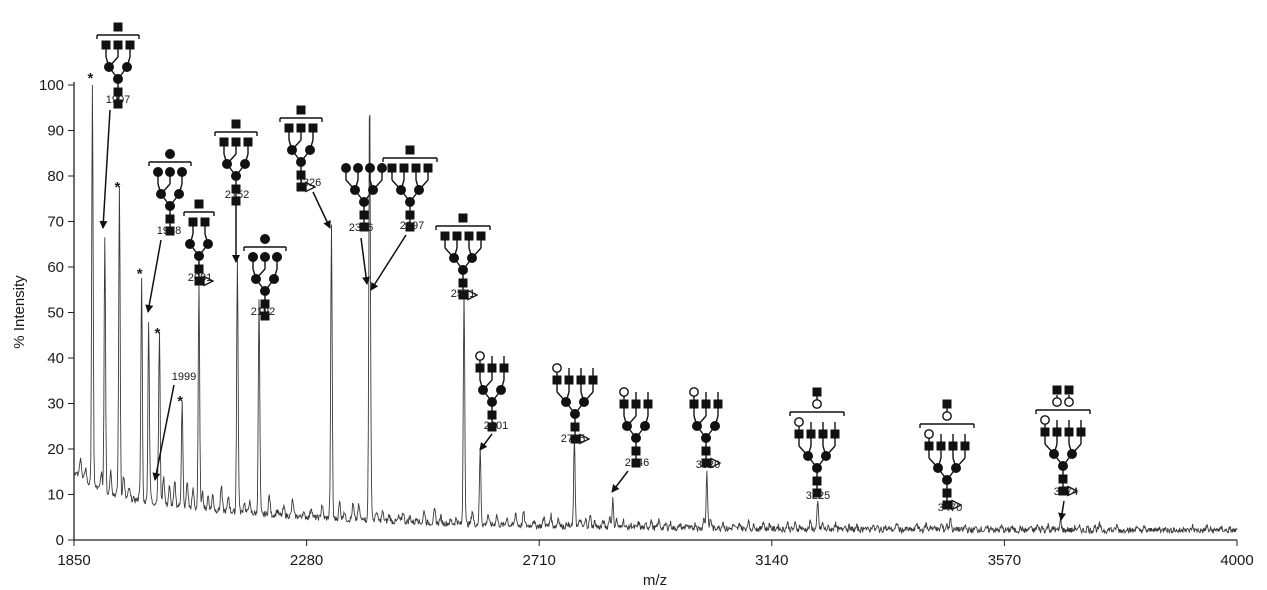 Image resolution: width=1267 pixels, height=590 pixels. What do you see at coordinates (361, 228) in the screenshot?
I see `peak-mz-label: 2396` at bounding box center [361, 228].